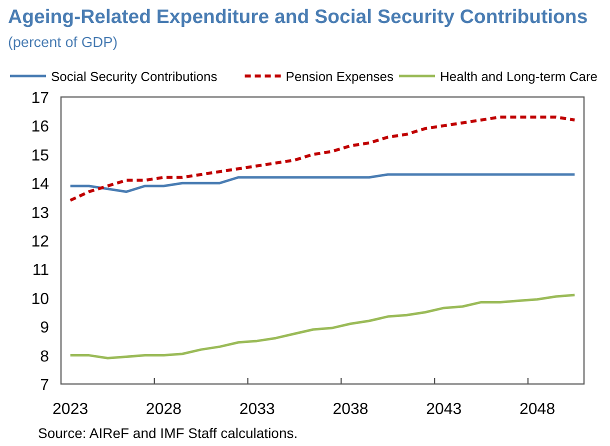  I want to click on x-tick-label: 2023, so click(70, 409).